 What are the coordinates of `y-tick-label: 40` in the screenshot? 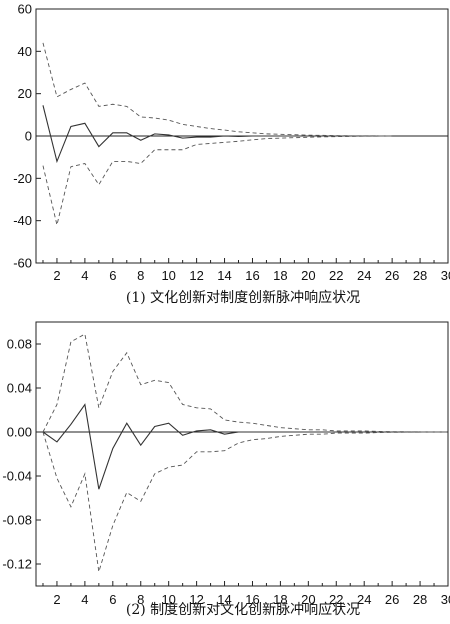 It's located at (25, 51).